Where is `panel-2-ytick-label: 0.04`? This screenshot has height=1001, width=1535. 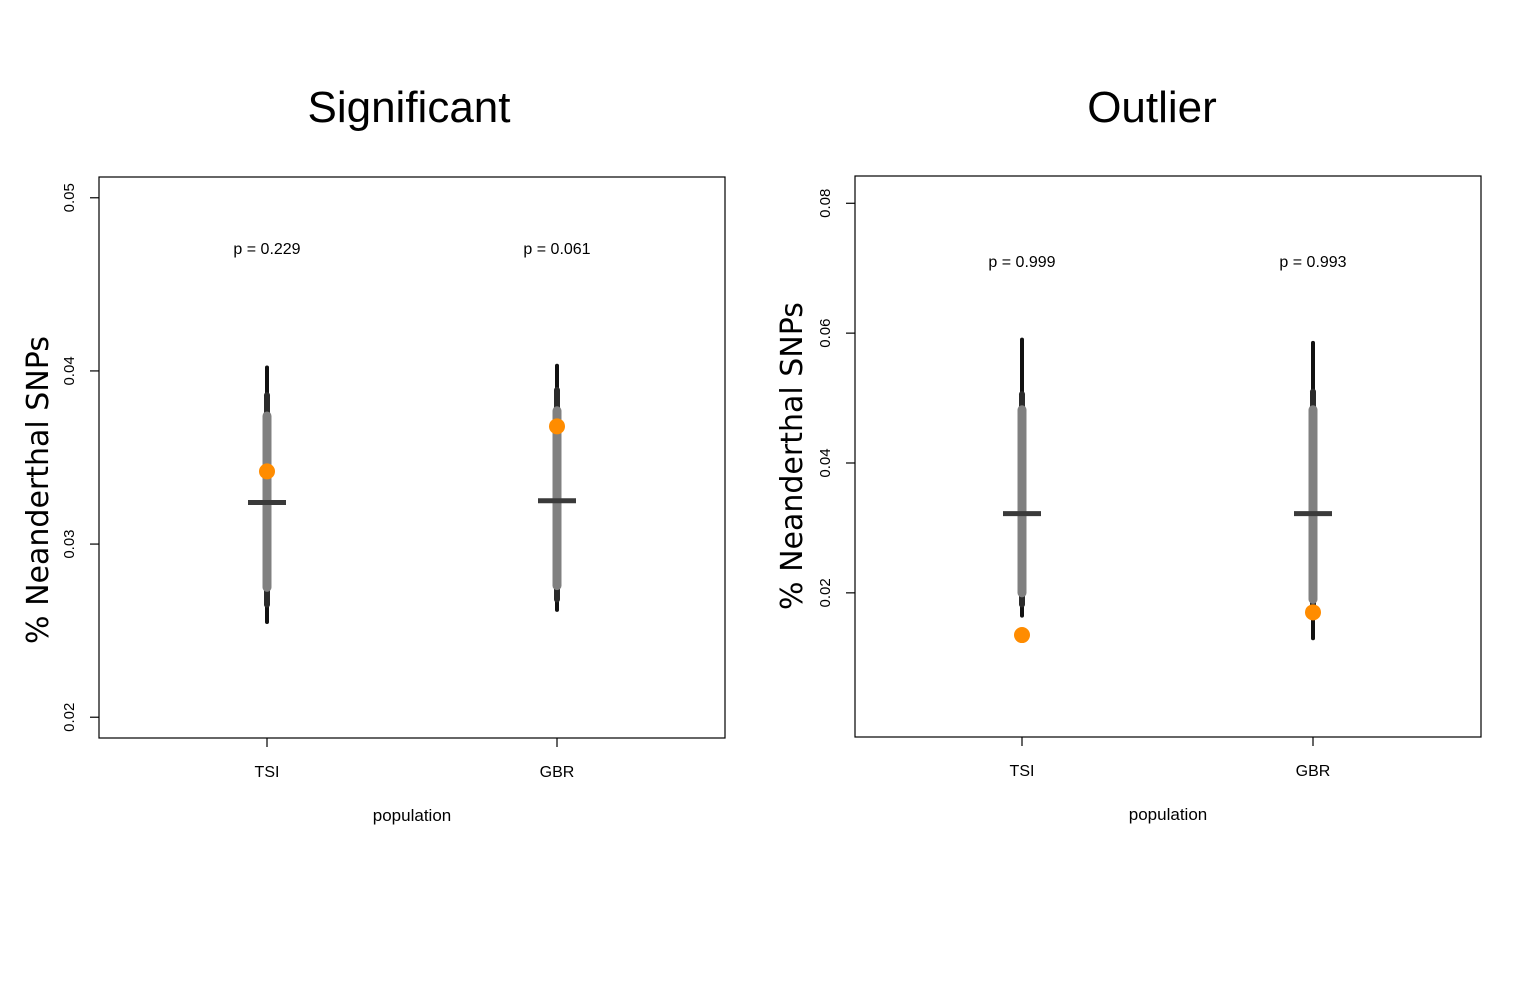
panel-2-ytick-label: 0.04 is located at coordinates (825, 462).